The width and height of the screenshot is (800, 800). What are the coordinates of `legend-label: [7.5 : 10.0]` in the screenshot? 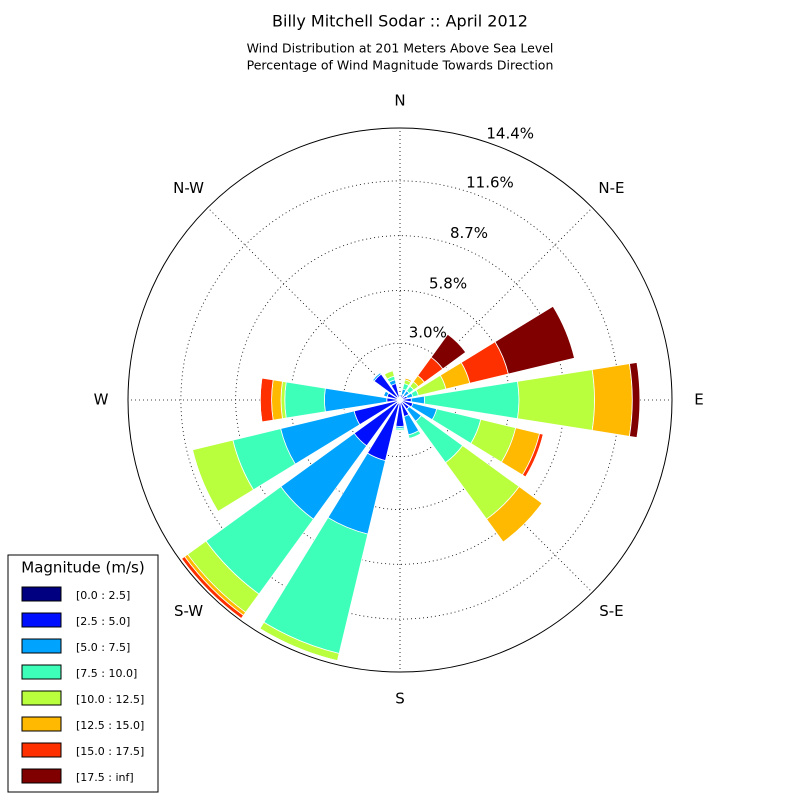 It's located at (106, 673).